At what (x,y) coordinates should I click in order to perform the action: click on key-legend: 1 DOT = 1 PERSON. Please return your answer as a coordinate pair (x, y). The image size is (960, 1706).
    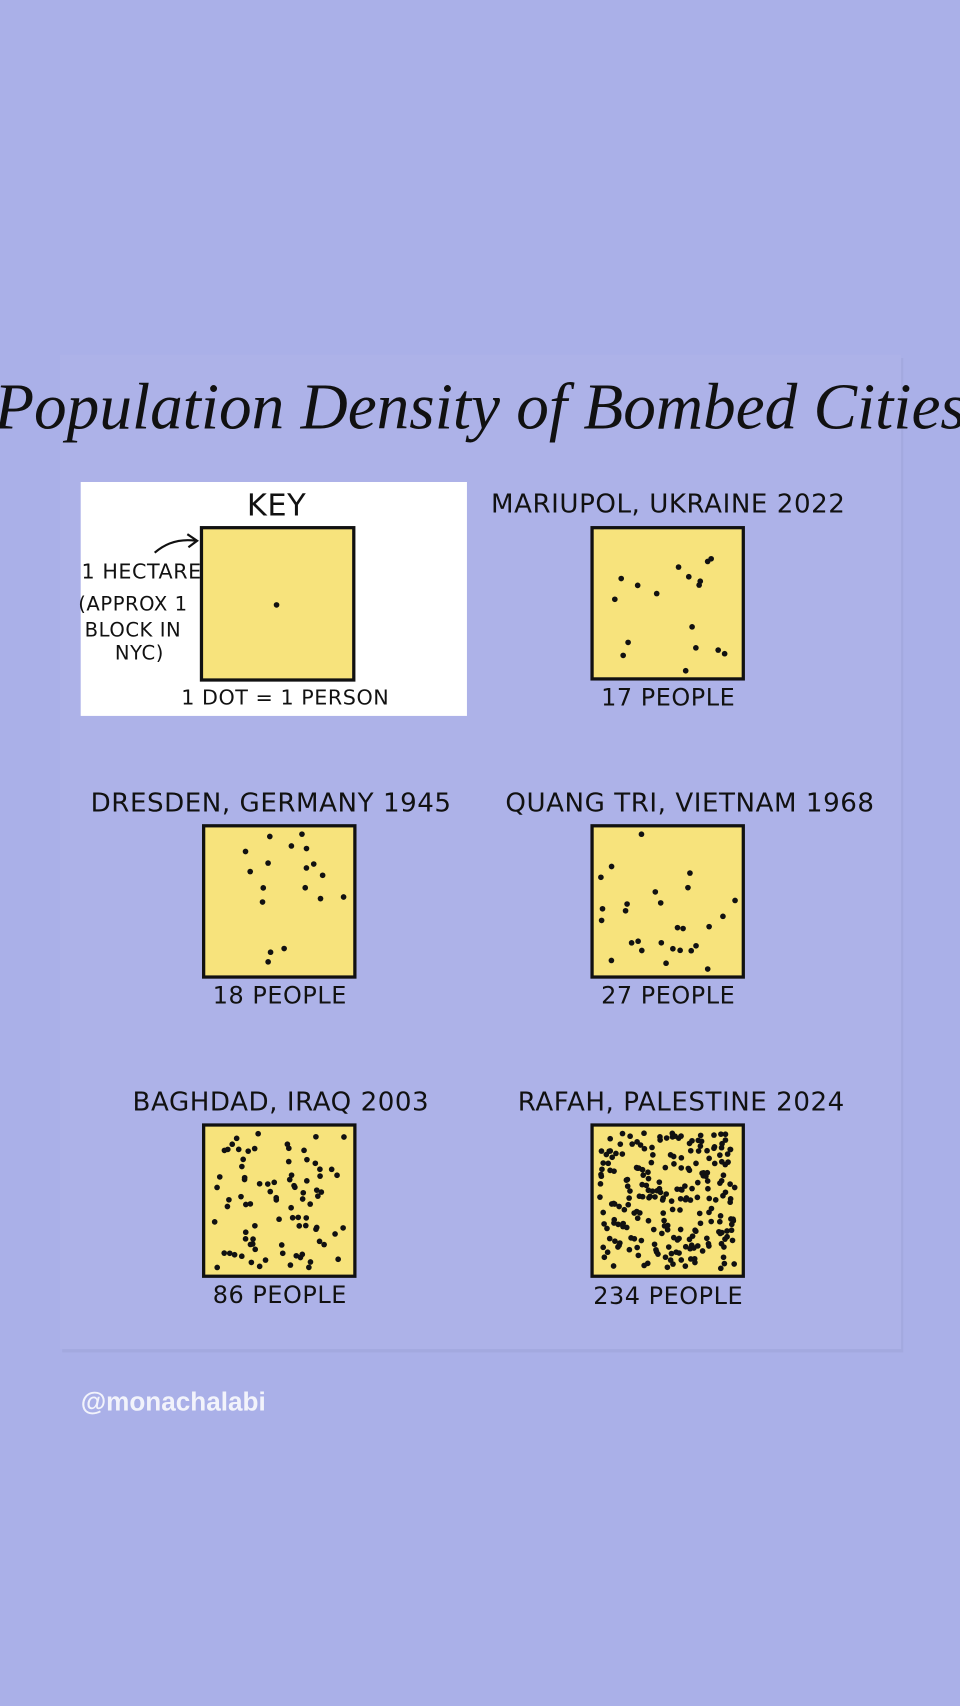
    Looking at the image, I should click on (285, 698).